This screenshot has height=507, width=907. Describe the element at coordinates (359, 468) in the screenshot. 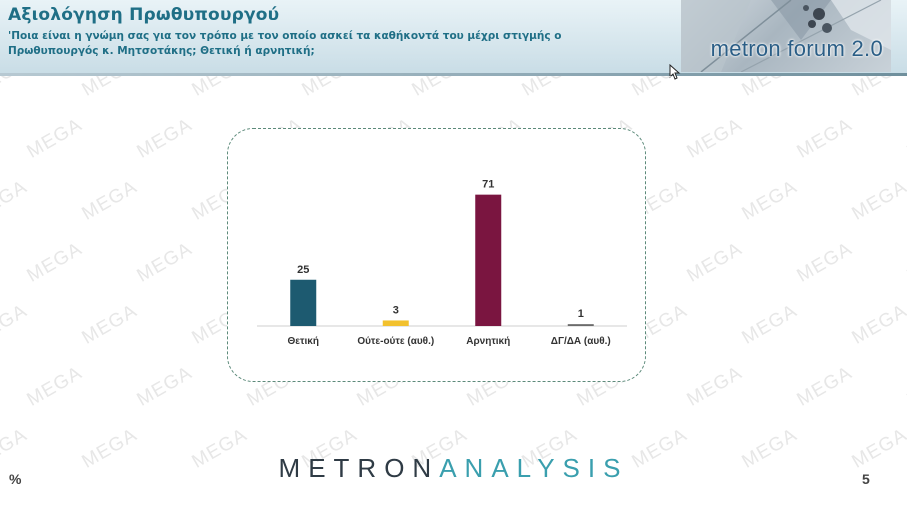

I see `logo-word-metron: METRON` at that location.